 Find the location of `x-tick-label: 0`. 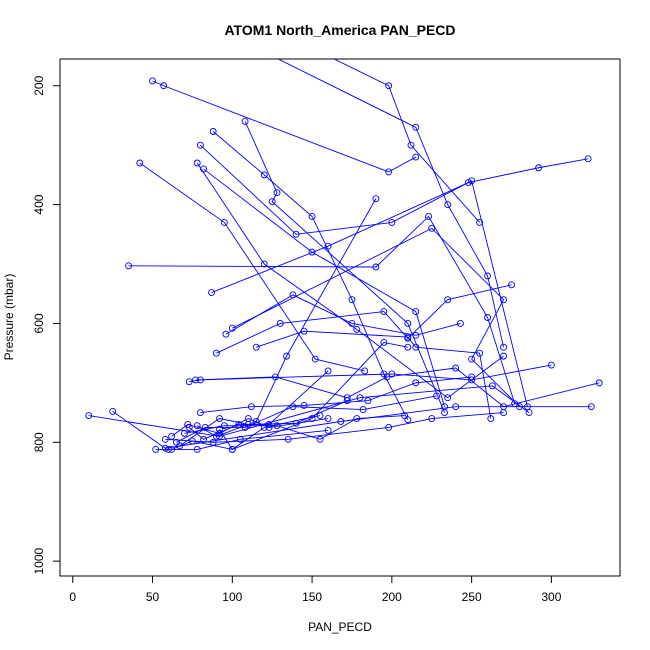

x-tick-label: 0 is located at coordinates (72, 597).